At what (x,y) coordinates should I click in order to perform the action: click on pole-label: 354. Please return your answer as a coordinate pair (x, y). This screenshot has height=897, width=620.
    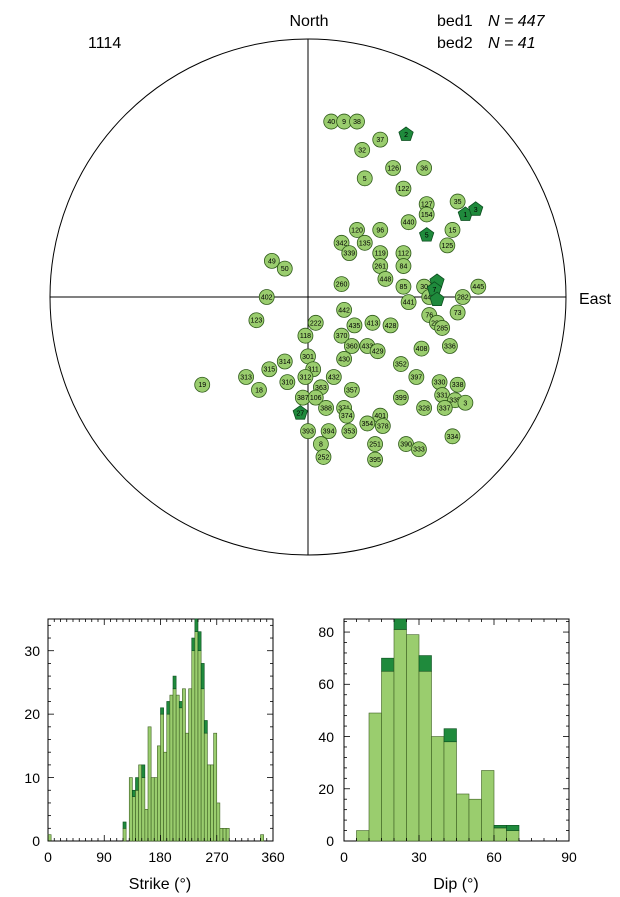
    Looking at the image, I should click on (367, 424).